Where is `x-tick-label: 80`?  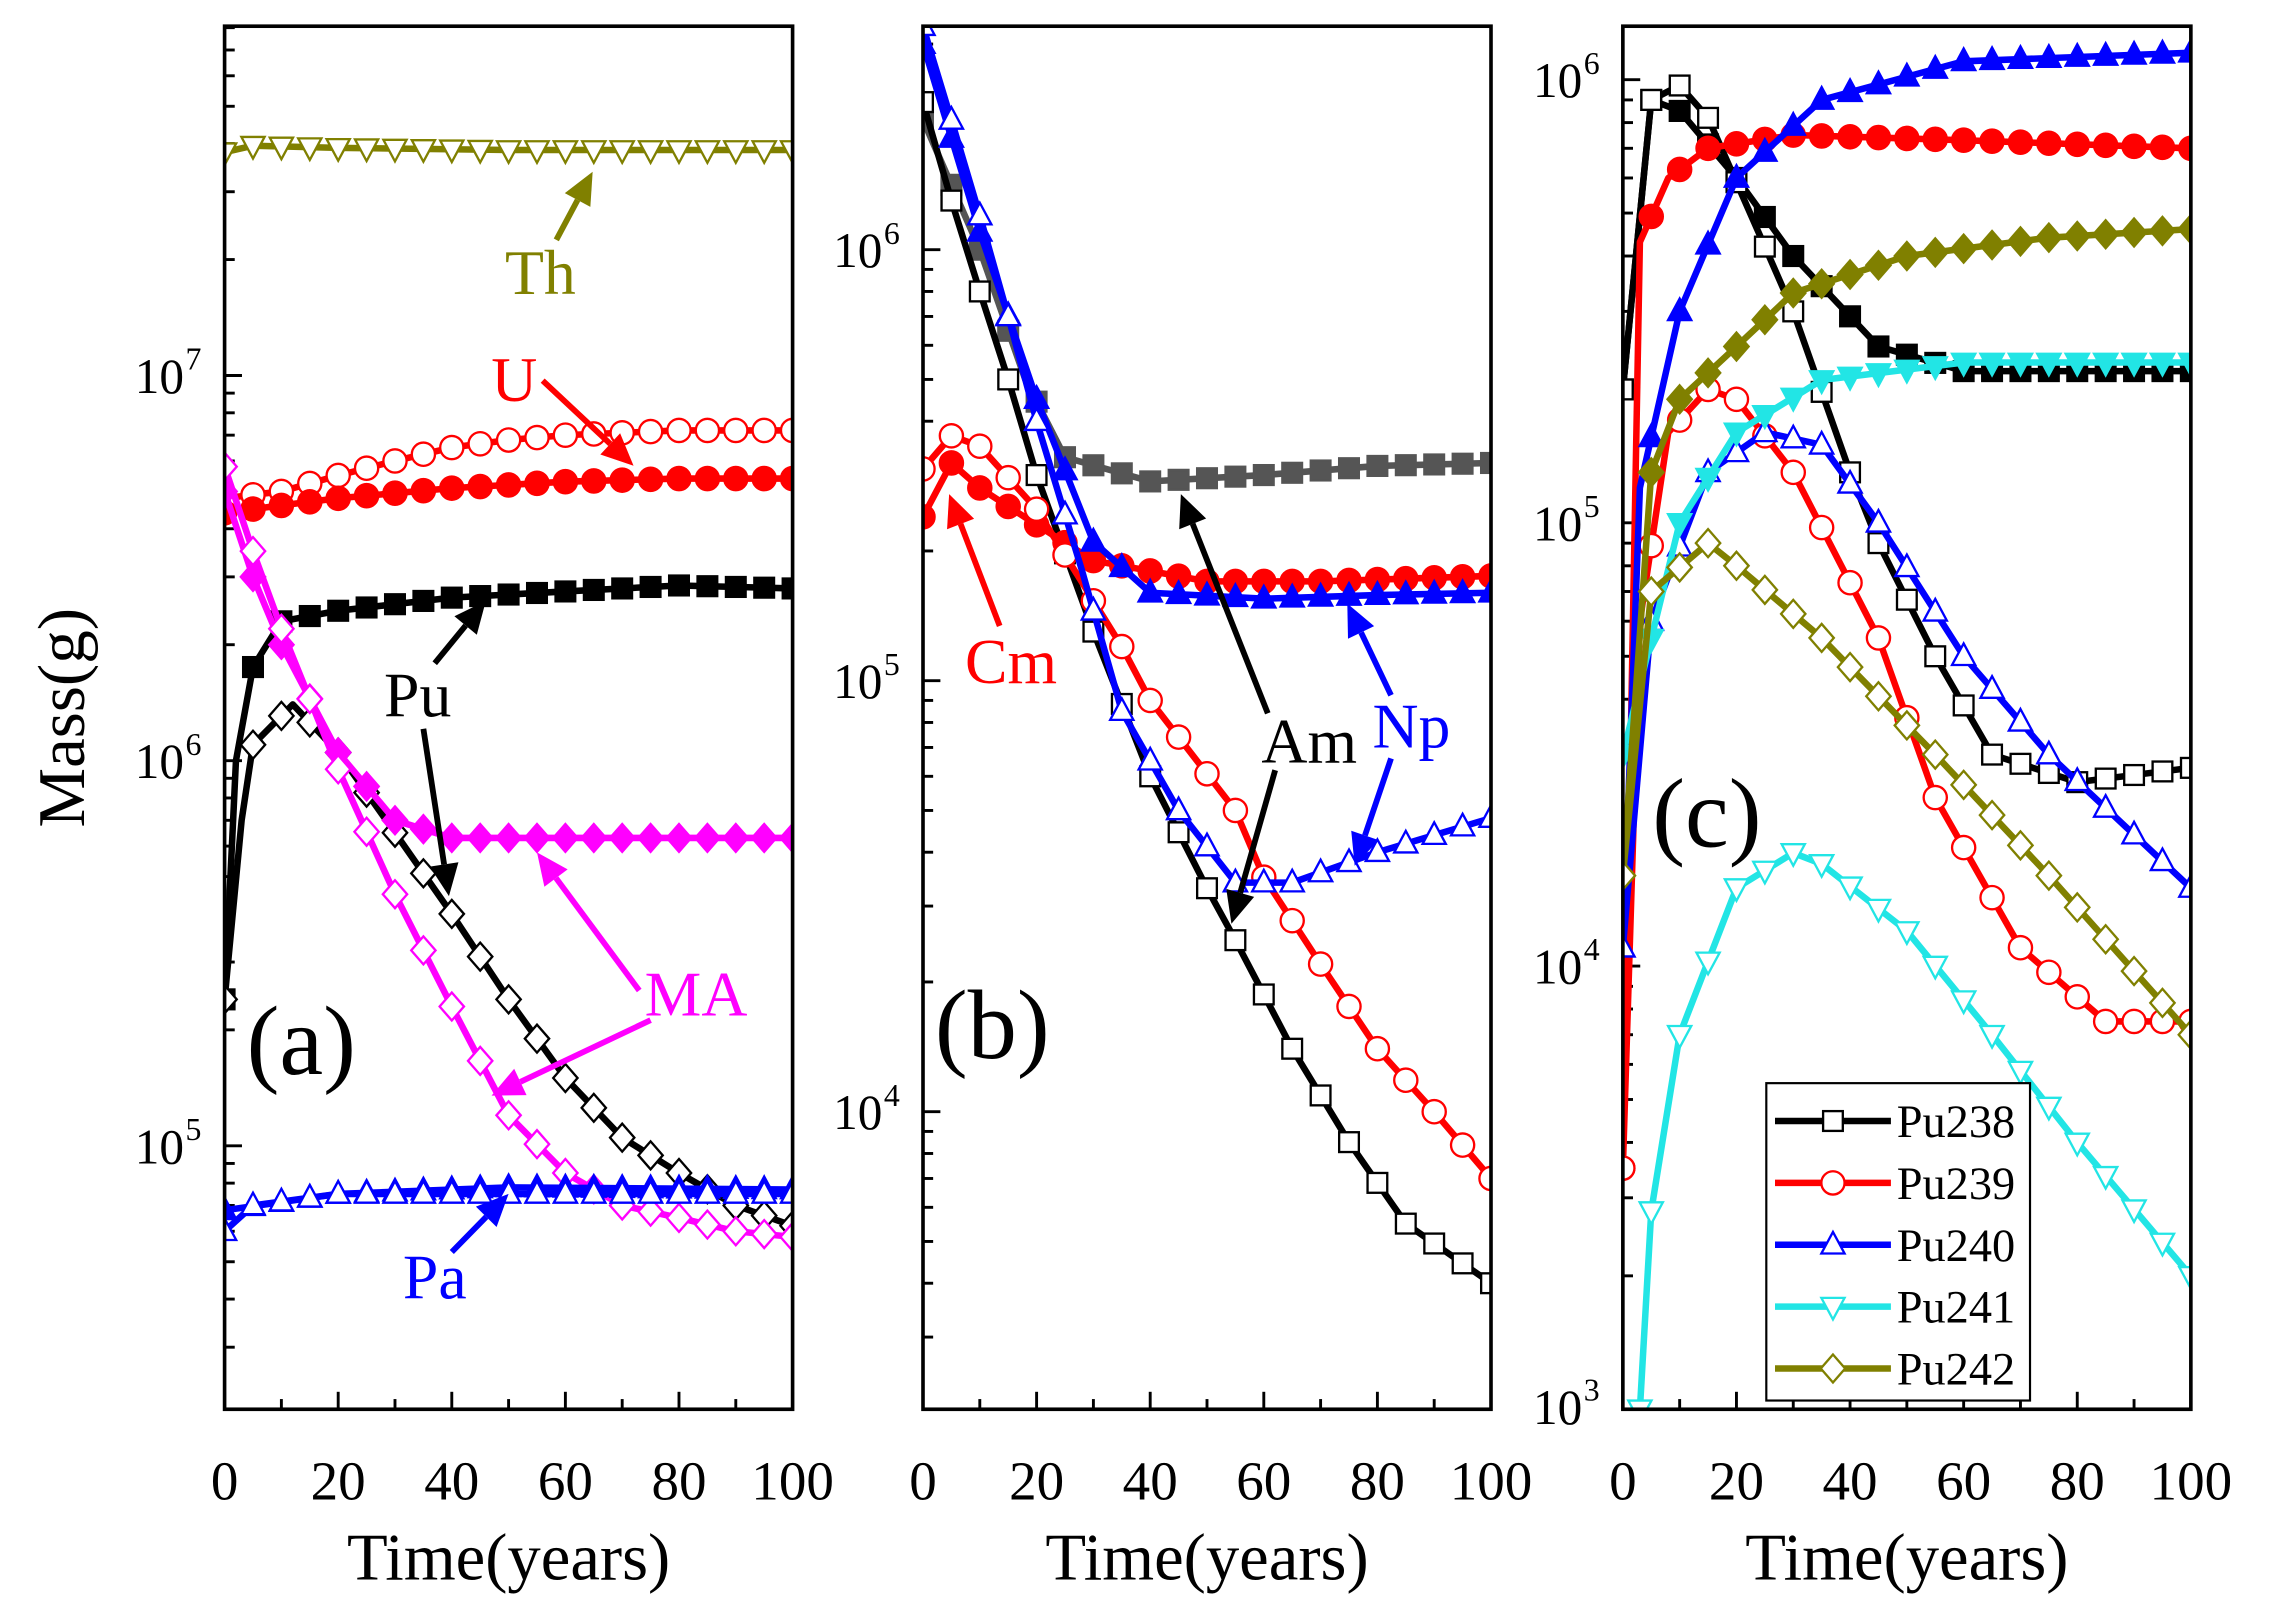 x-tick-label: 80 is located at coordinates (678, 1480).